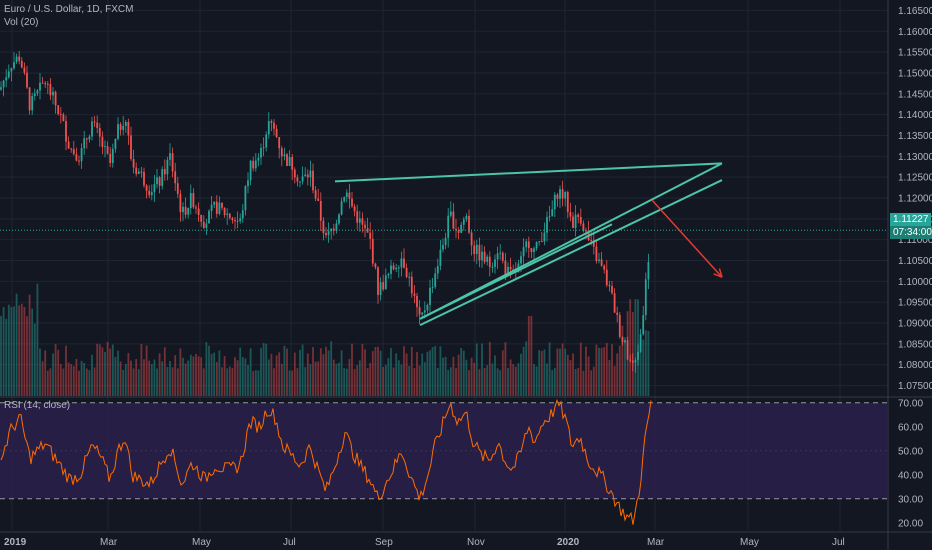 The width and height of the screenshot is (932, 550). What do you see at coordinates (15, 542) in the screenshot?
I see `time-tick-label: 2019` at bounding box center [15, 542].